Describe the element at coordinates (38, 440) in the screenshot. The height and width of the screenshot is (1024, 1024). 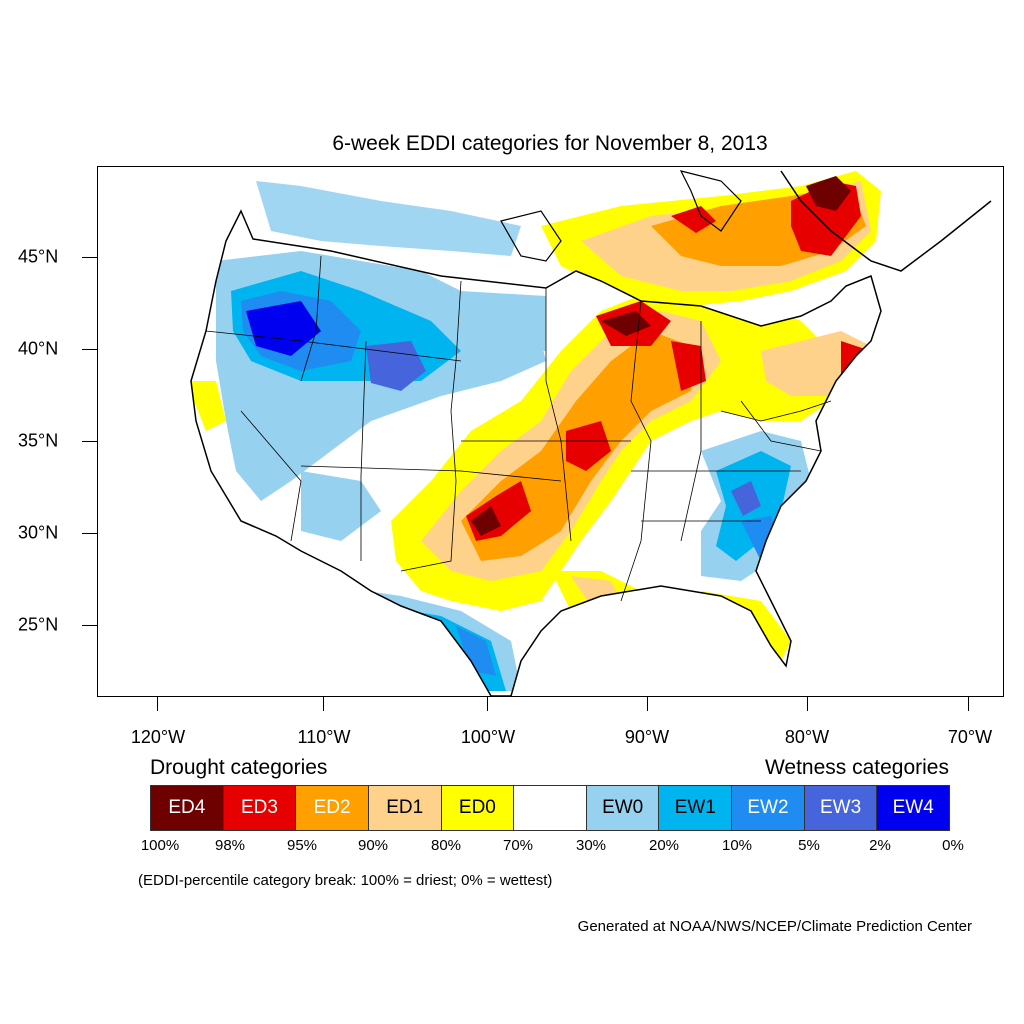
I see `lat-label-35: 35°N` at that location.